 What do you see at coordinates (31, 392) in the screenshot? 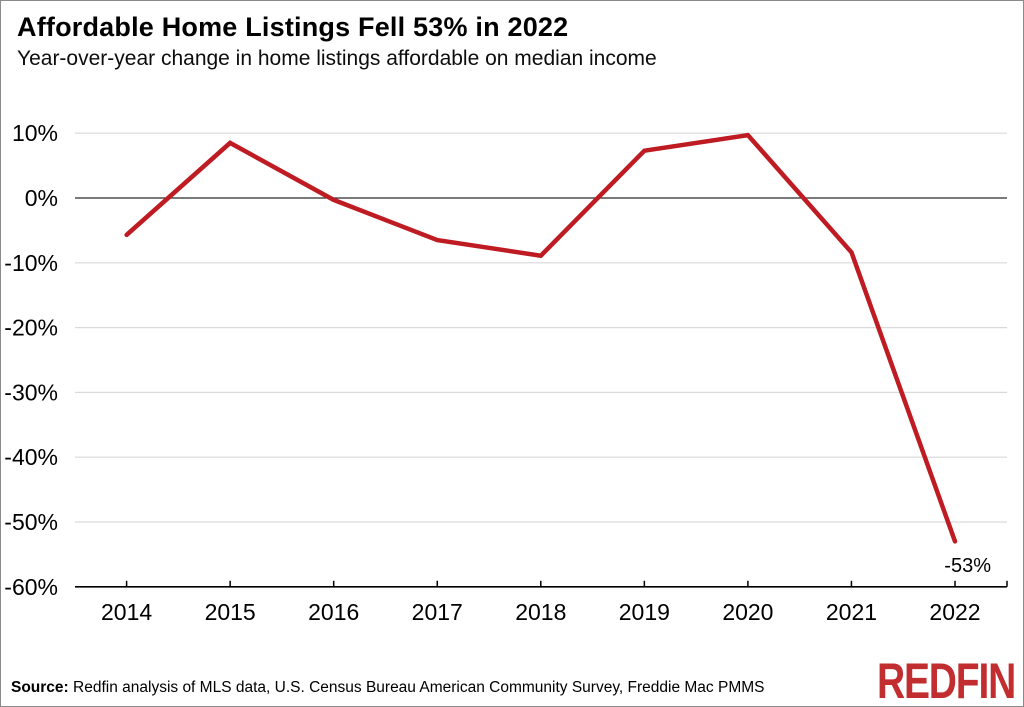
I see `y-tick-label: -30%` at bounding box center [31, 392].